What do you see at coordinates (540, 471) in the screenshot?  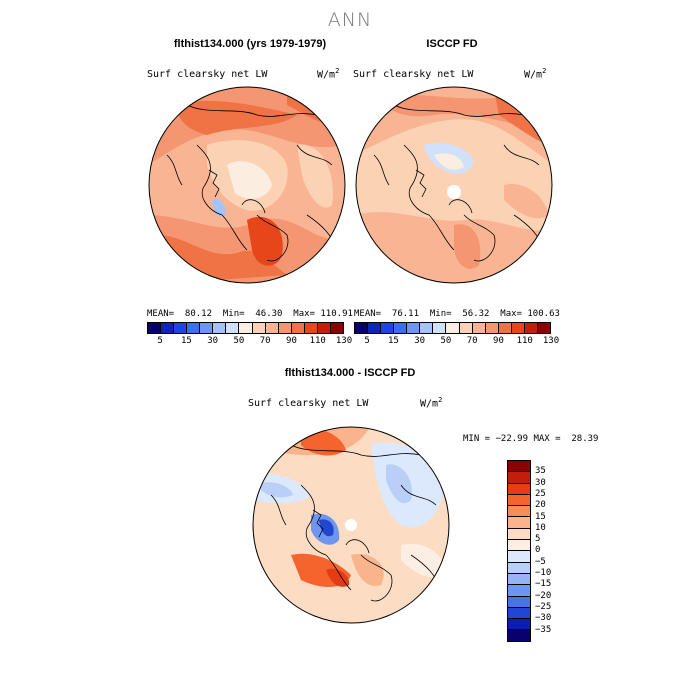 I see `colorbar-tick-label: 35` at bounding box center [540, 471].